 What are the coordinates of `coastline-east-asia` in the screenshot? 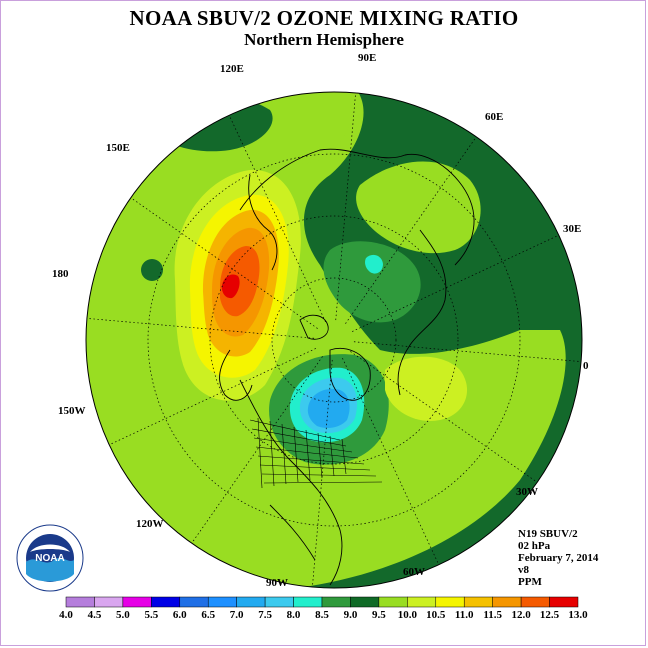 It's located at (263, 222).